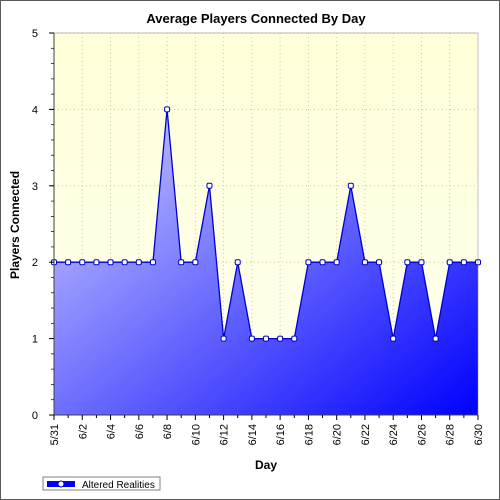 The image size is (500, 500). What do you see at coordinates (83, 431) in the screenshot?
I see `x-tick-label: 6/2` at bounding box center [83, 431].